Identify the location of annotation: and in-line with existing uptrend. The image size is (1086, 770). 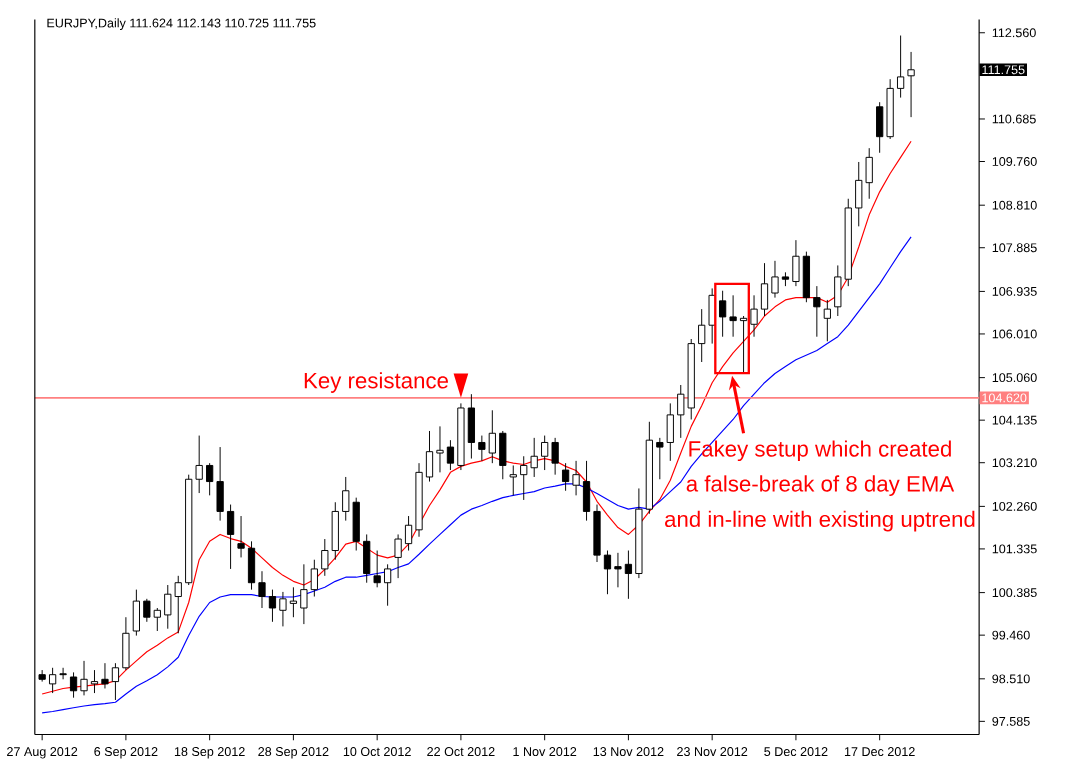
(820, 521).